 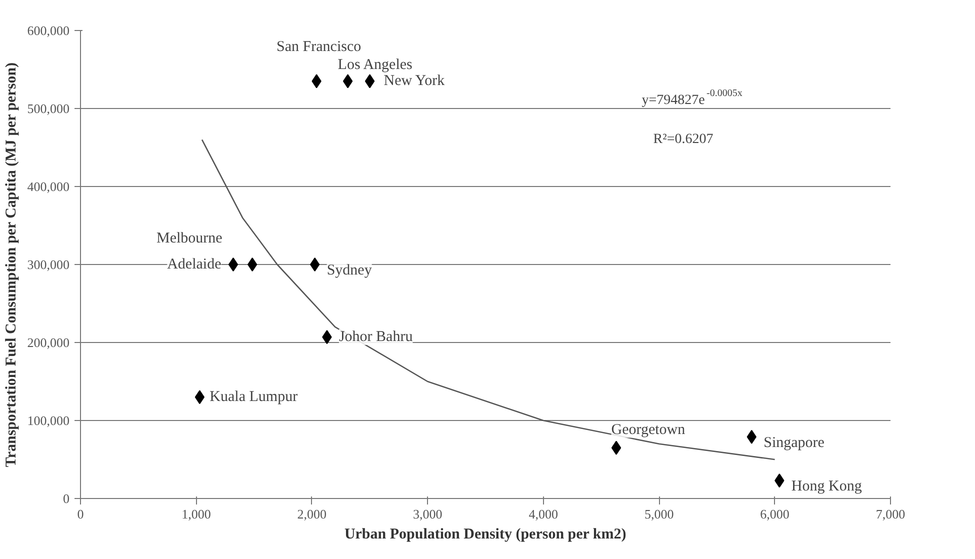 What do you see at coordinates (427, 514) in the screenshot?
I see `x-tick-label: 3,000` at bounding box center [427, 514].